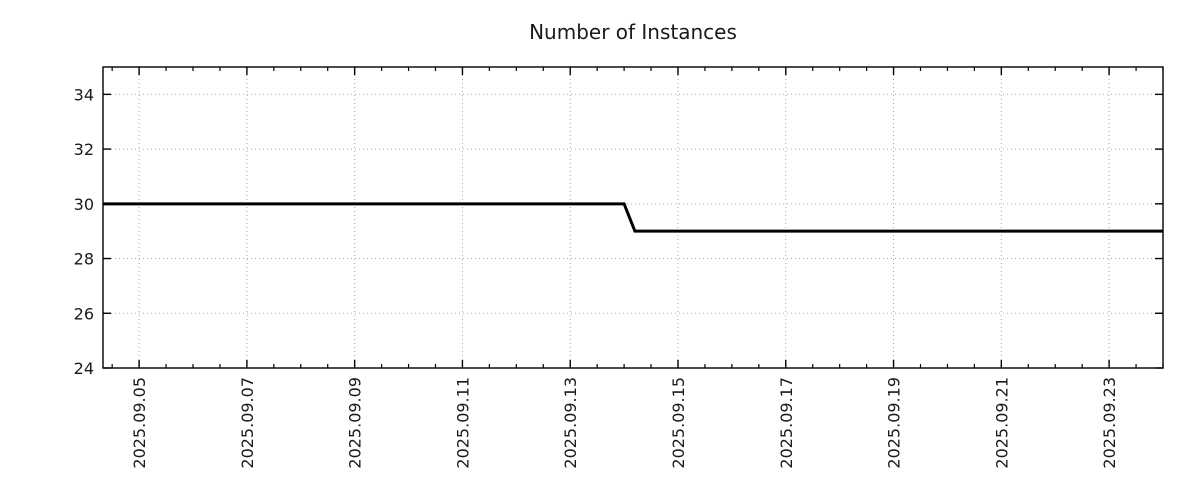  Describe the element at coordinates (84, 259) in the screenshot. I see `y-tick-label: 28` at that location.